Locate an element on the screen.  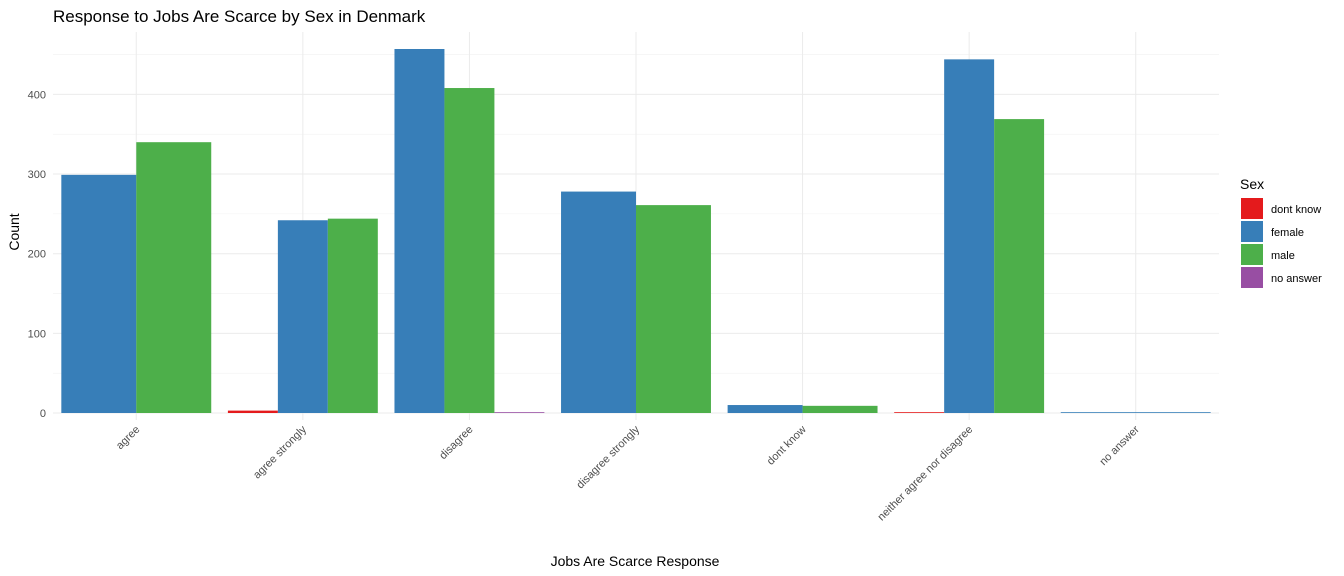
legend-title: Sex is located at coordinates (1252, 184).